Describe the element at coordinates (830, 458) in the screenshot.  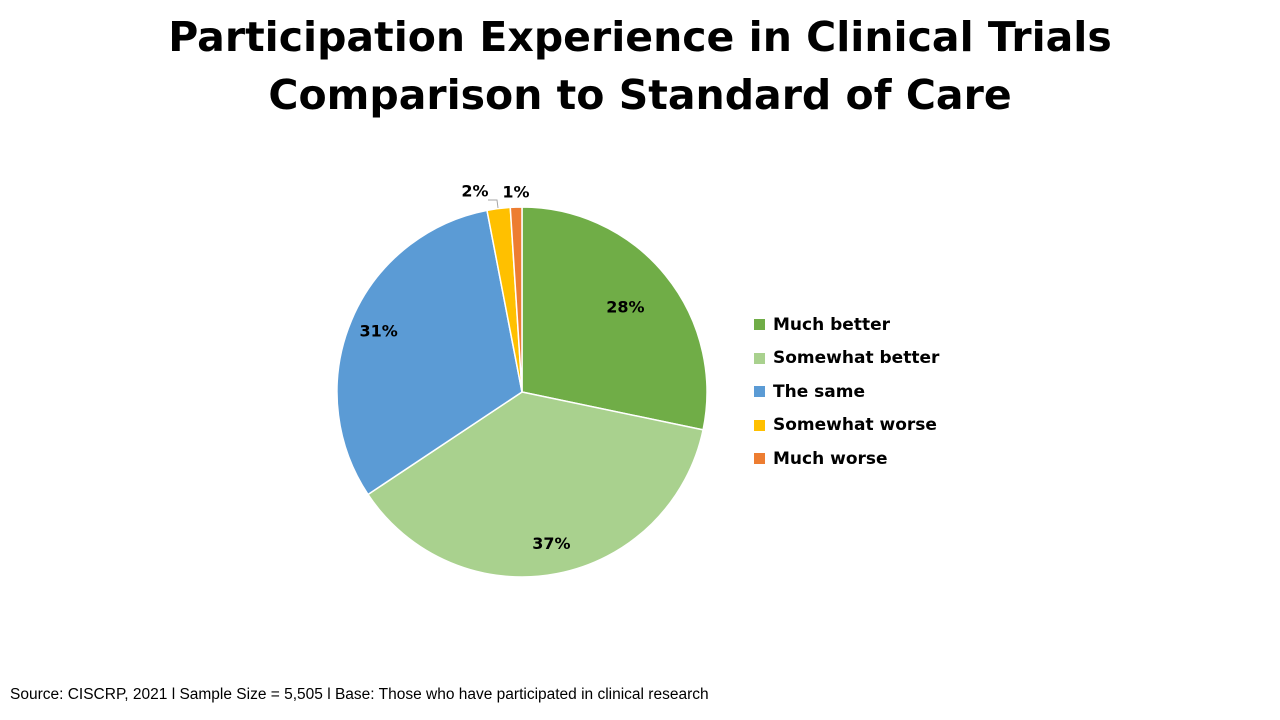
I see `legend-label: Much worse` at that location.